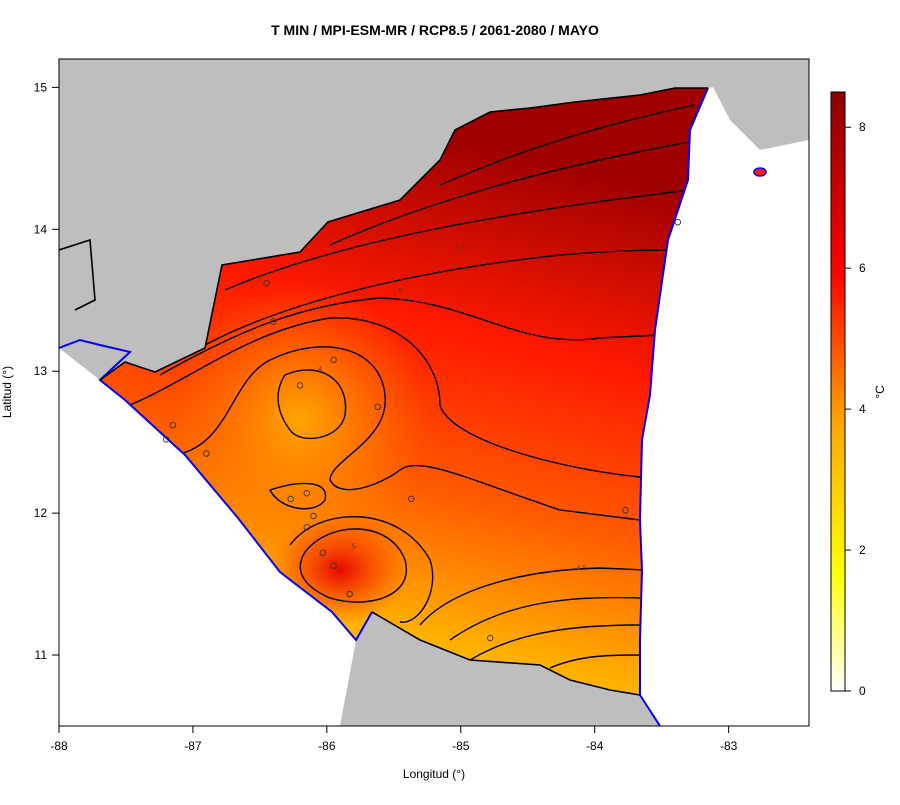 The height and width of the screenshot is (805, 900). What do you see at coordinates (320, 369) in the screenshot?
I see `contour-label-3: 4` at bounding box center [320, 369].